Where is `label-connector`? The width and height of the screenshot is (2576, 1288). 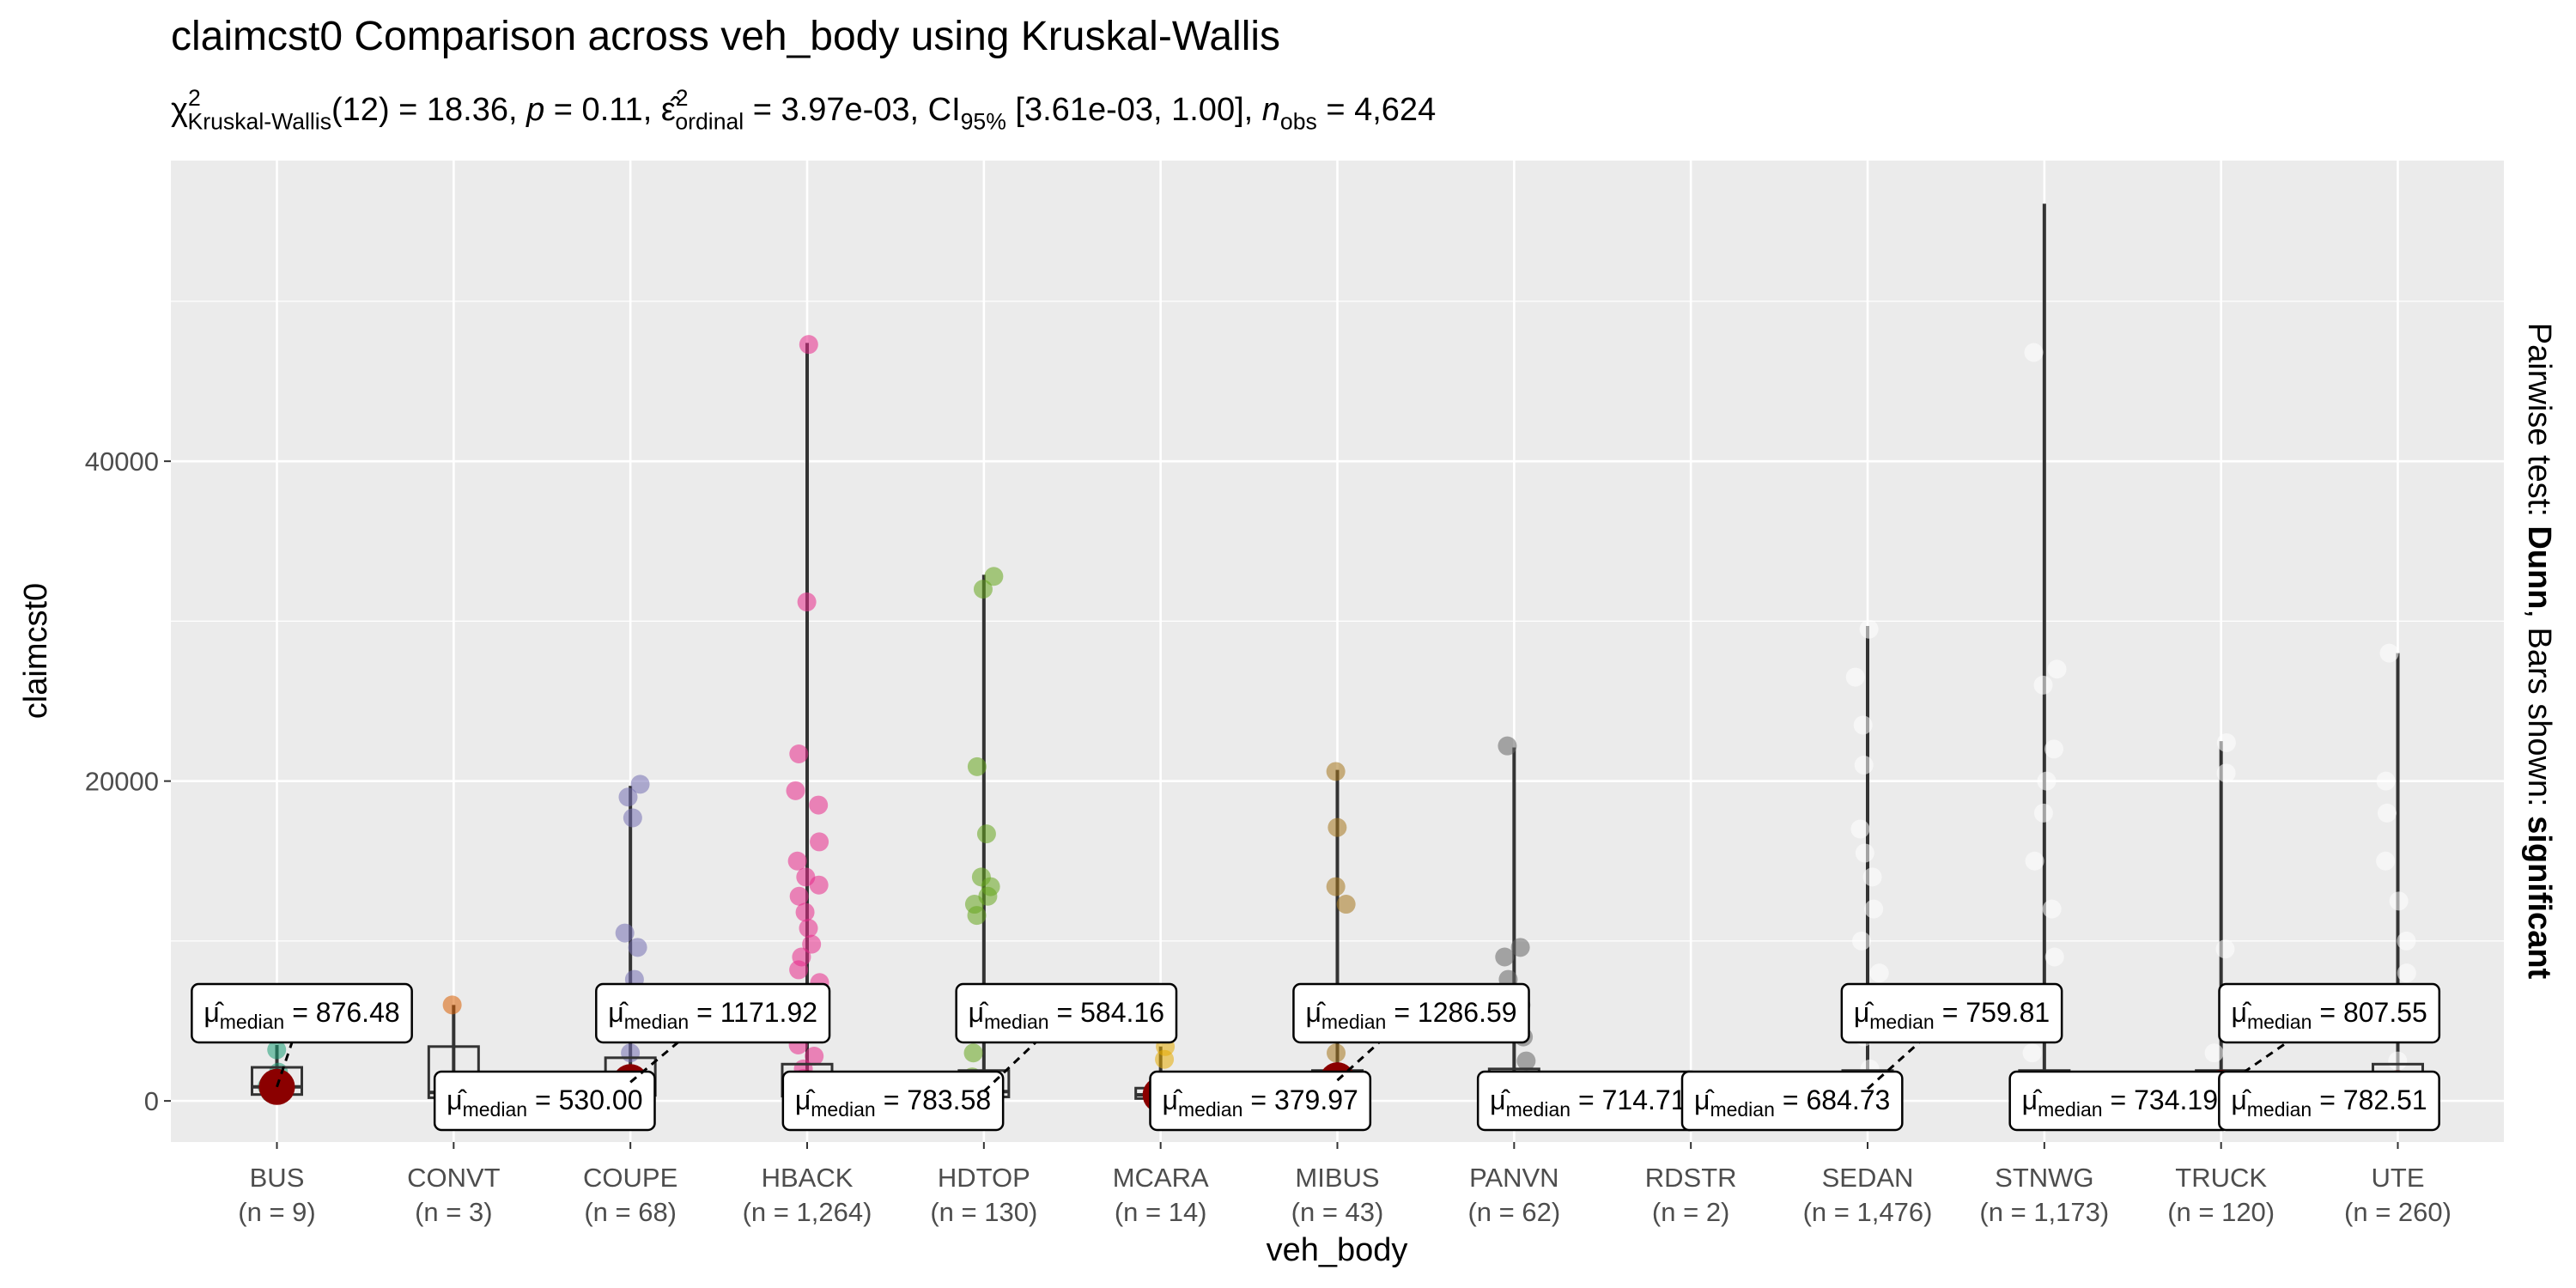 label-connector is located at coordinates (1024, 1052).